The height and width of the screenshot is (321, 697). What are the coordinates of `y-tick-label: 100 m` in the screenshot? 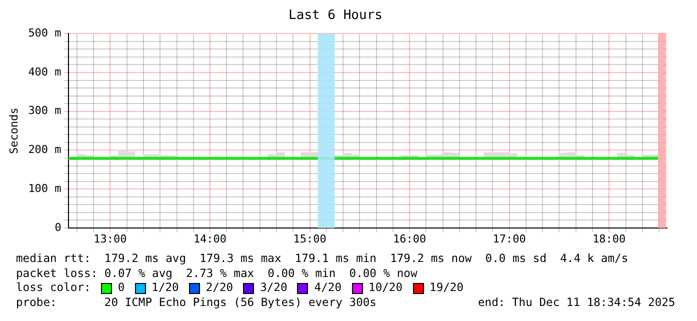 It's located at (45, 188).